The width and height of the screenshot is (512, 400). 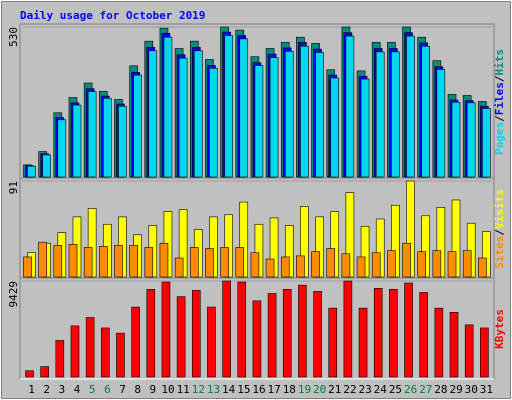 What do you see at coordinates (471, 389) in the screenshot?
I see `x-tick-label: 30` at bounding box center [471, 389].